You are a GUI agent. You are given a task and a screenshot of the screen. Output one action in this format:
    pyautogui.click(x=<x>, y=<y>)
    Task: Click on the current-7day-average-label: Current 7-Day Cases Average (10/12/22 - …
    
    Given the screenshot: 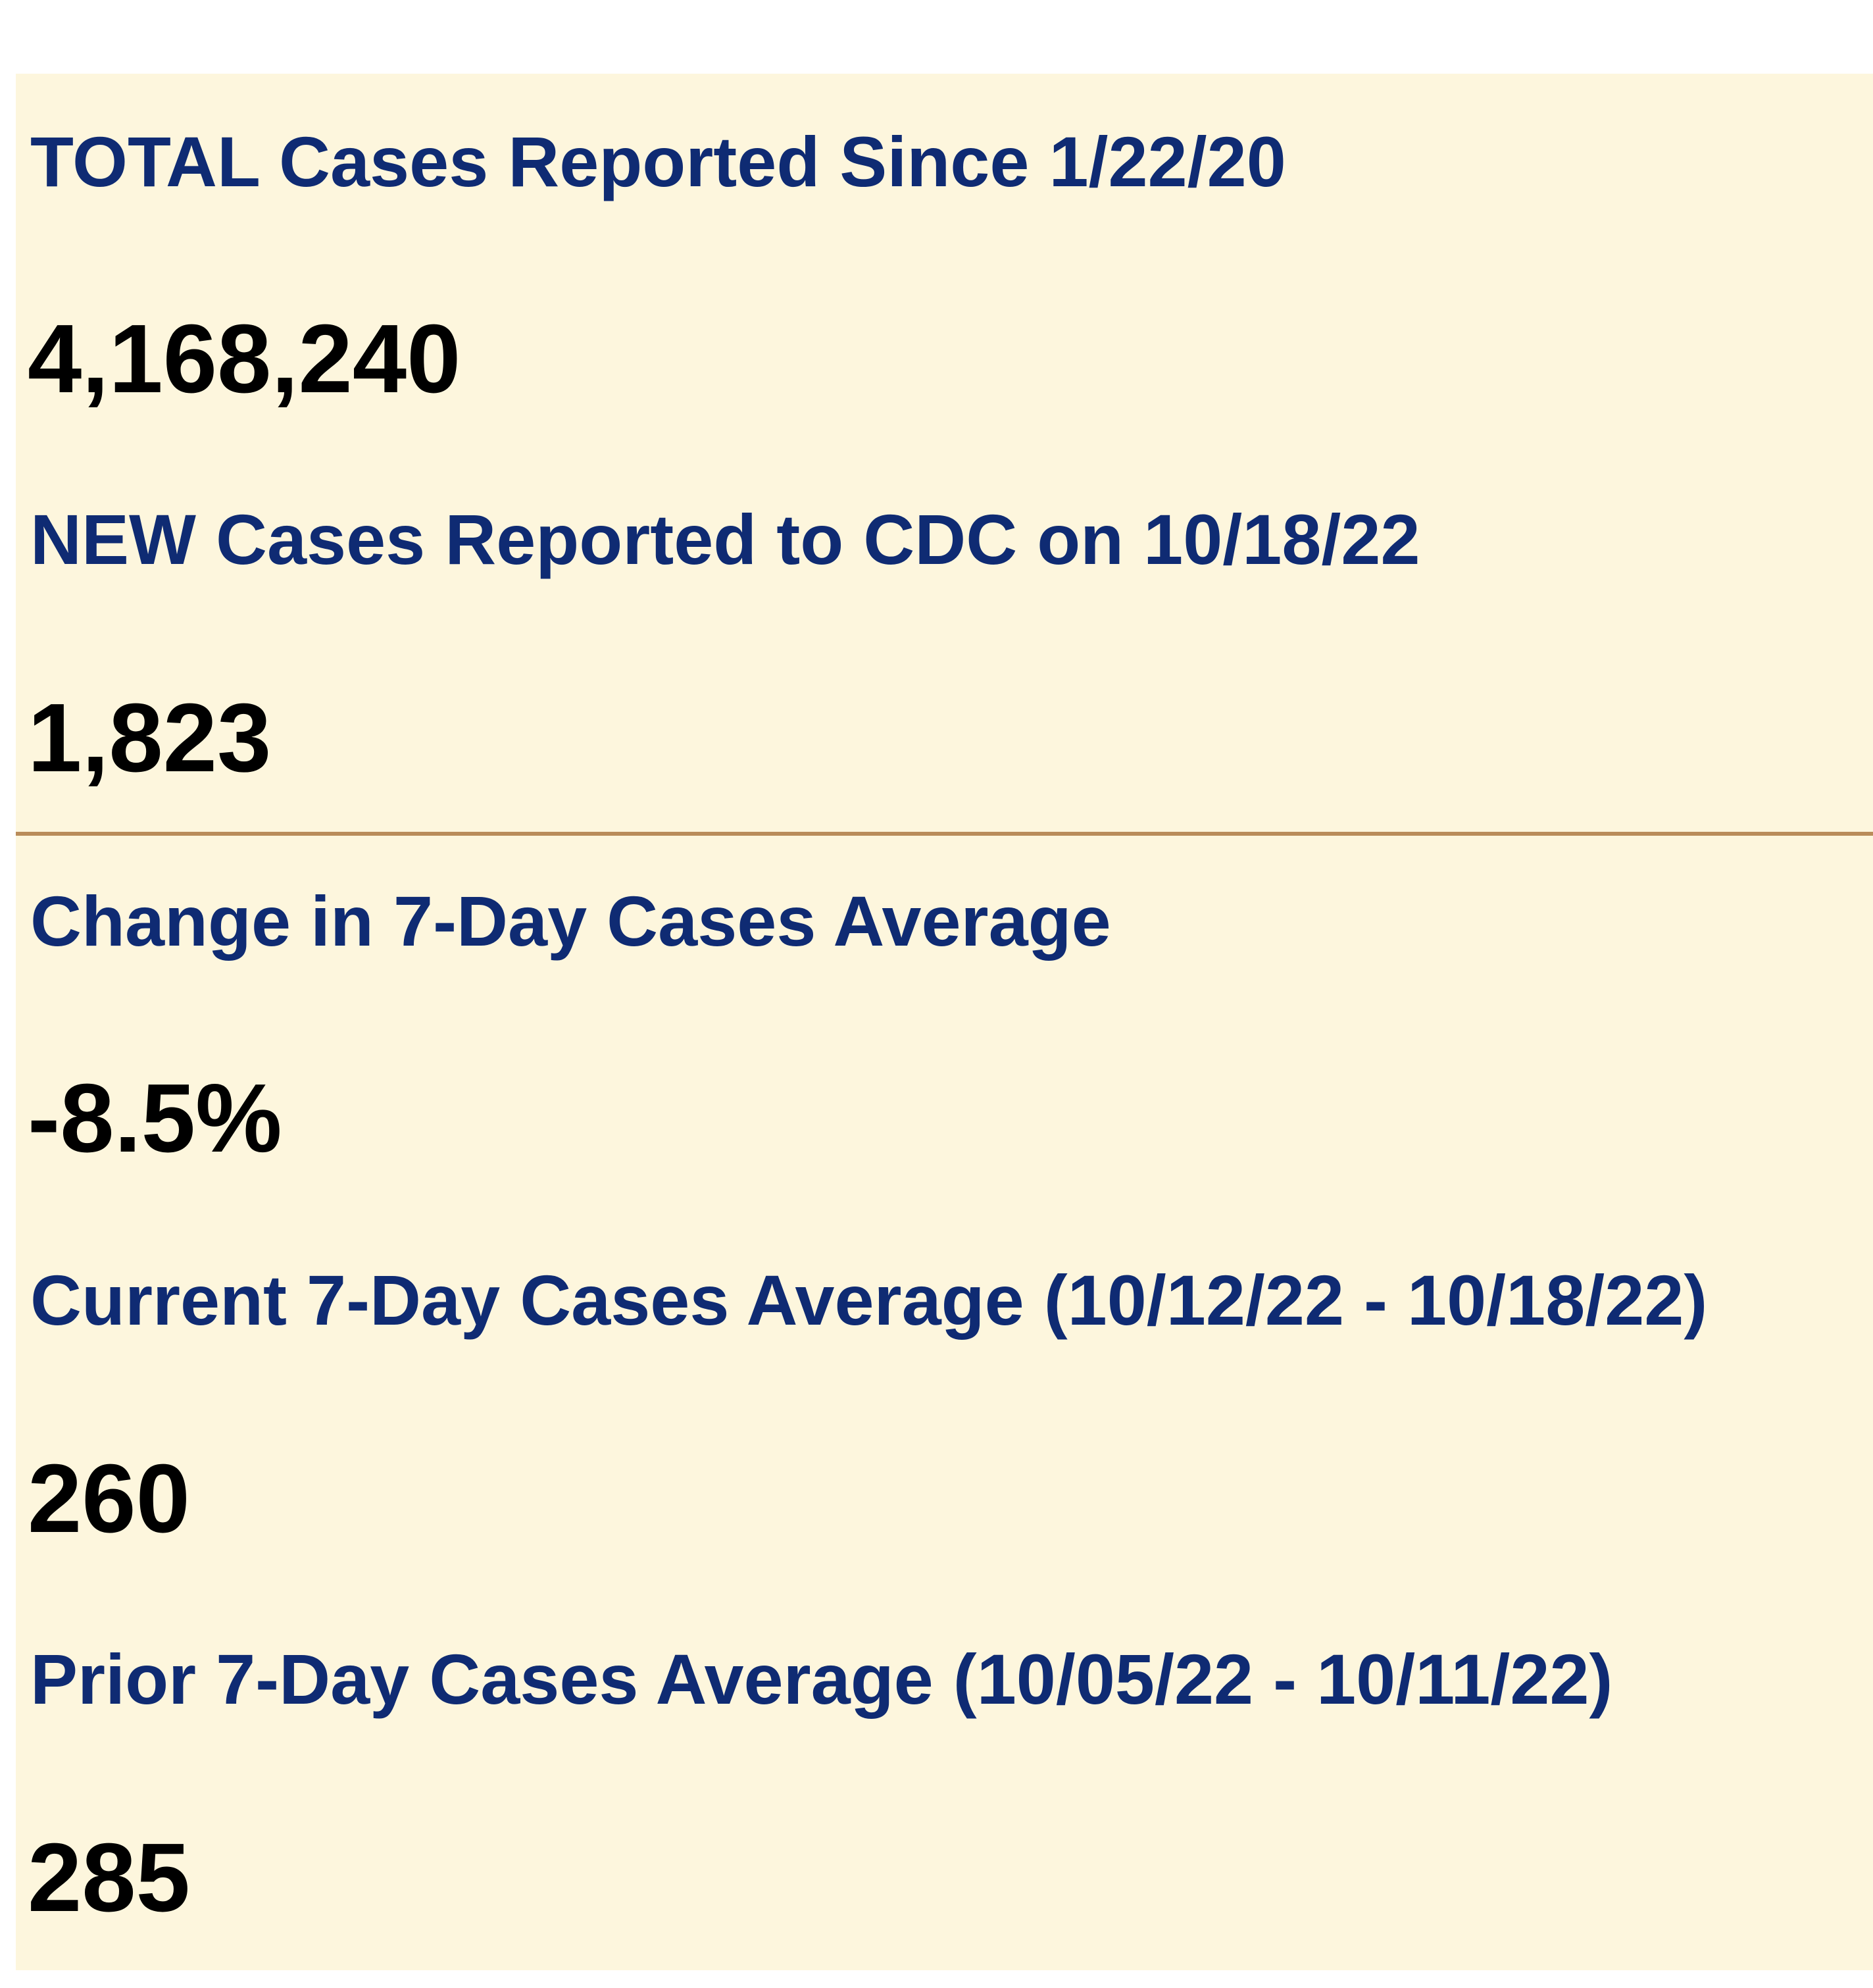 What is the action you would take?
    pyautogui.click(x=869, y=1300)
    